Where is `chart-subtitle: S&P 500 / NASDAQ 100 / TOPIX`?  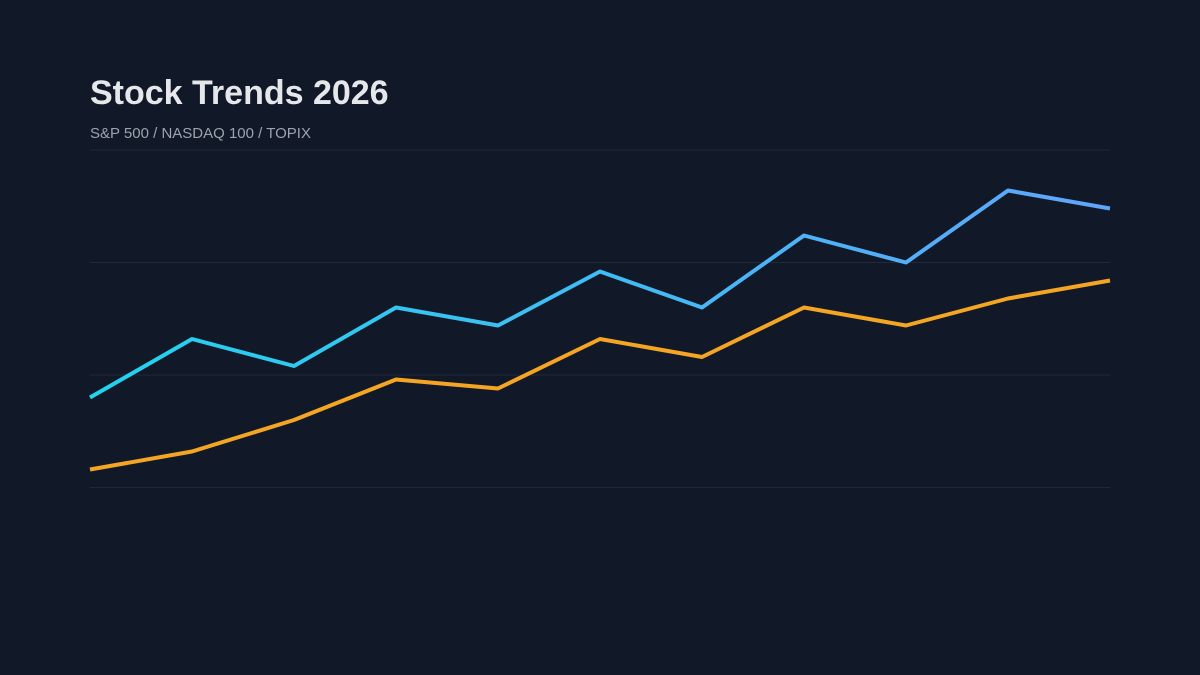
chart-subtitle: S&P 500 / NASDAQ 100 / TOPIX is located at coordinates (200, 133).